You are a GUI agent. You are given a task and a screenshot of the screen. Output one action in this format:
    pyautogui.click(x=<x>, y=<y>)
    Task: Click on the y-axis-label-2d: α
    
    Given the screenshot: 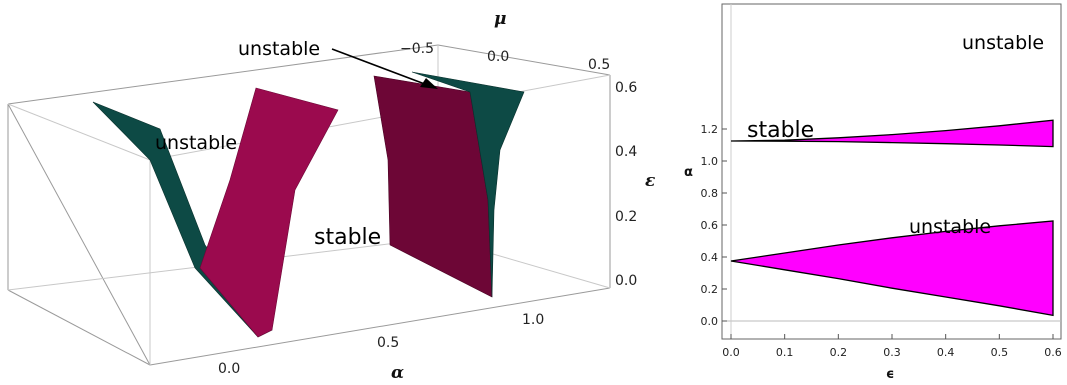 What is the action you would take?
    pyautogui.click(x=688, y=172)
    